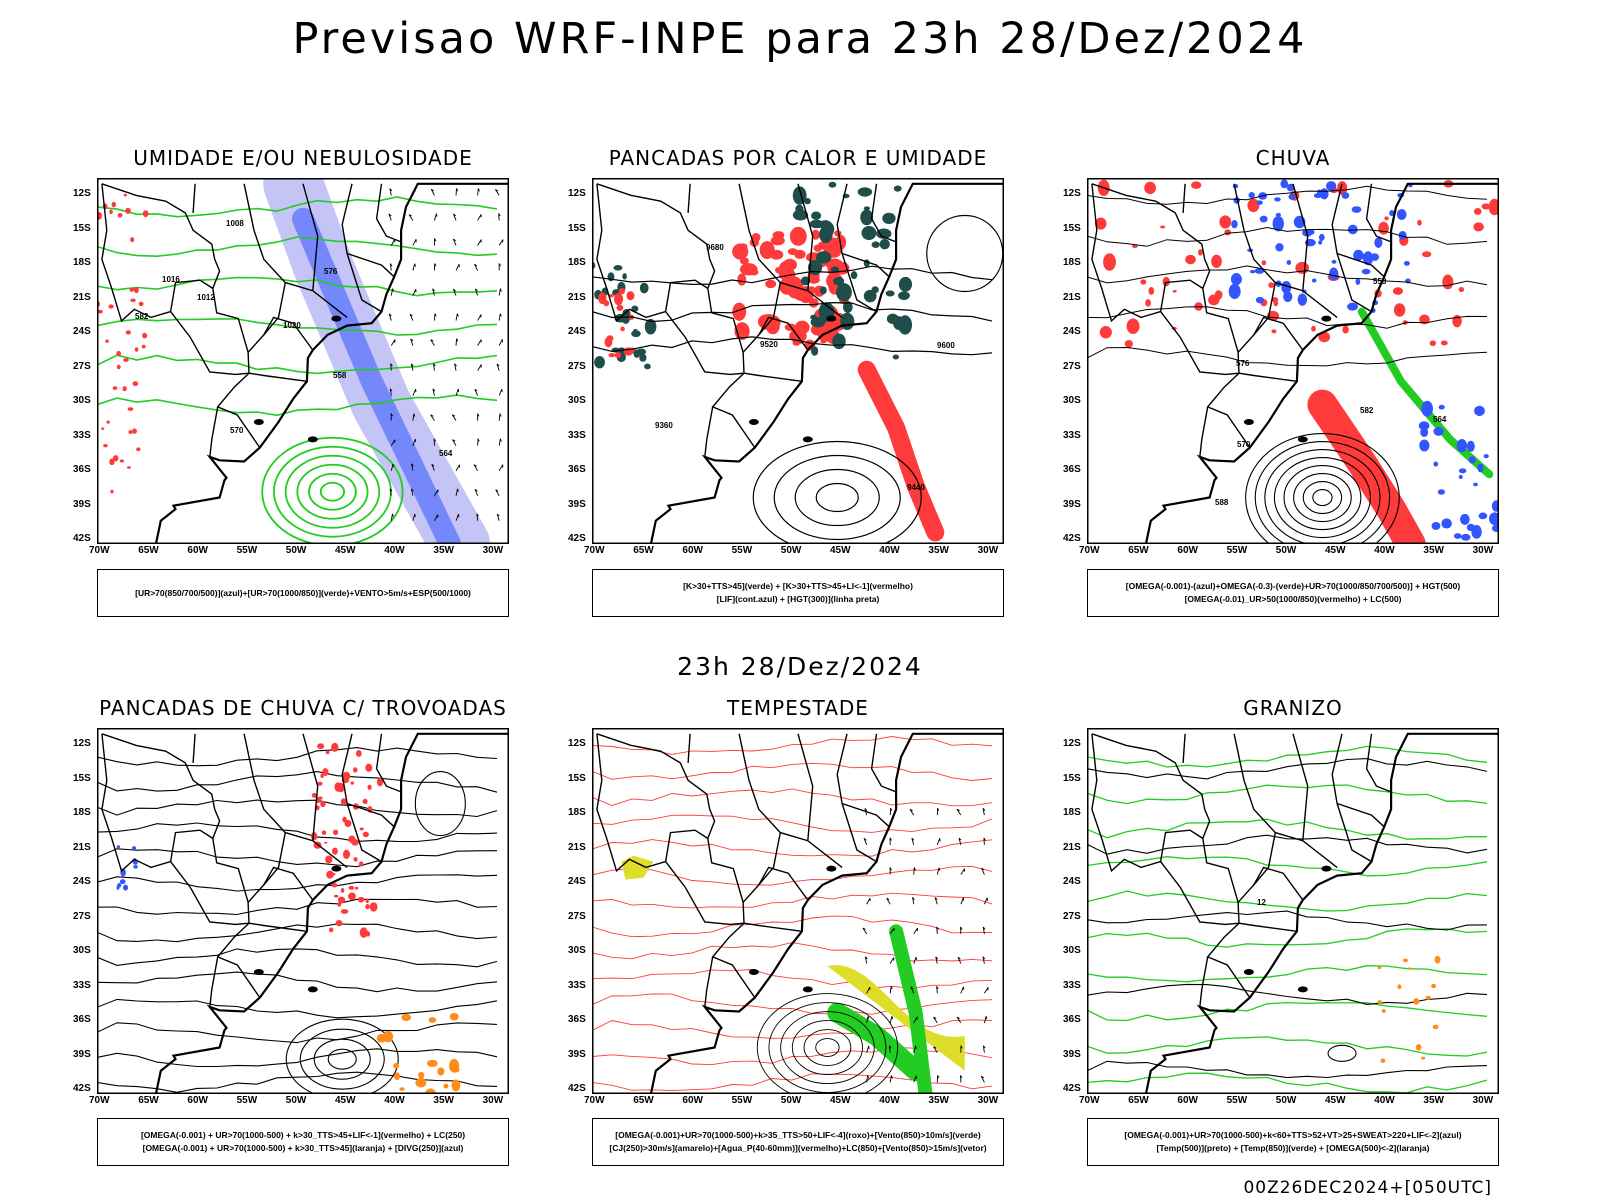 The width and height of the screenshot is (1600, 1200). I want to click on panel-title: CHUVA, so click(1293, 158).